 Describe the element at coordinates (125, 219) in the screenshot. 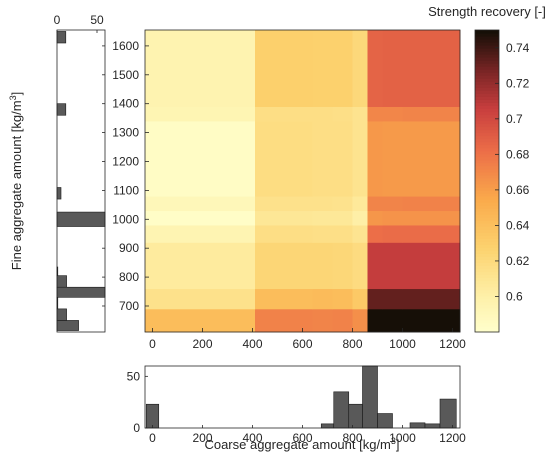

I see `y-tick-label: 1000` at that location.